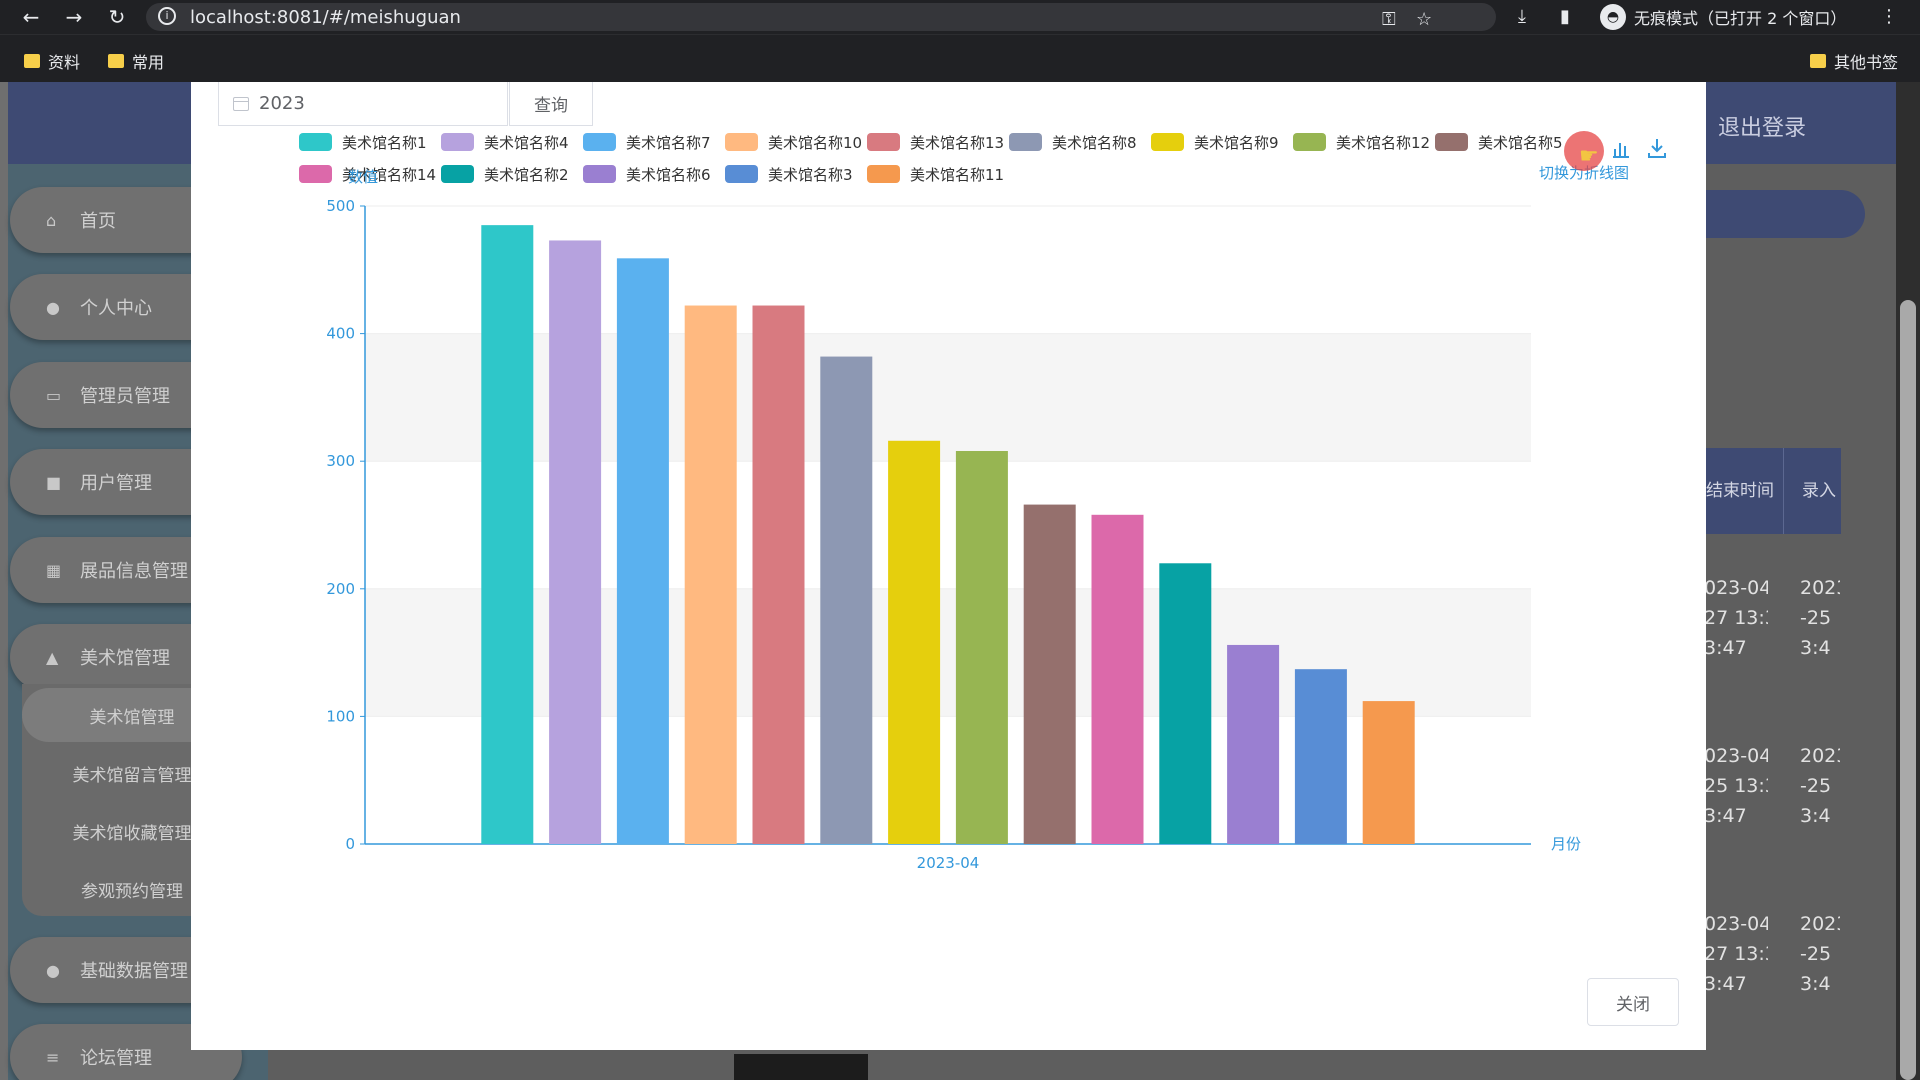 This screenshot has height=1080, width=1920. I want to click on click-indicator, so click(1584, 151).